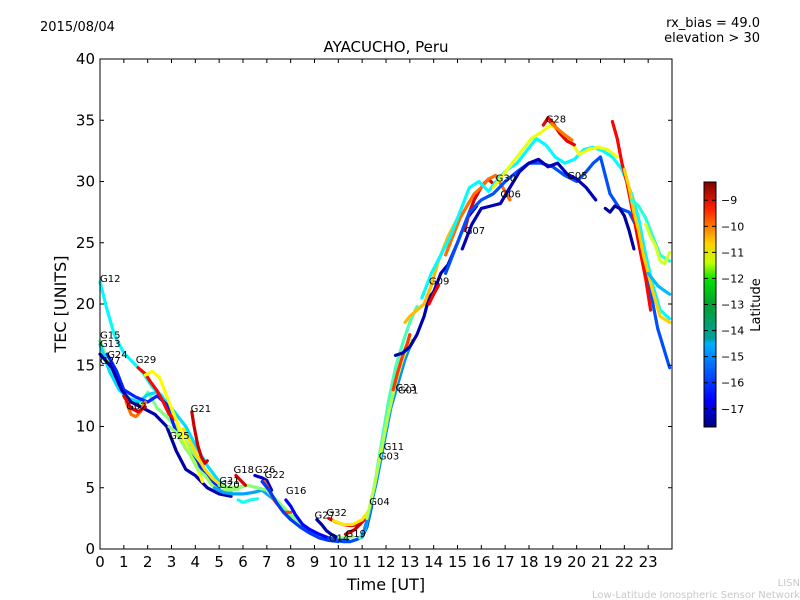 Image resolution: width=800 pixels, height=600 pixels. What do you see at coordinates (100, 562) in the screenshot?
I see `x-tick-label: 0` at bounding box center [100, 562].